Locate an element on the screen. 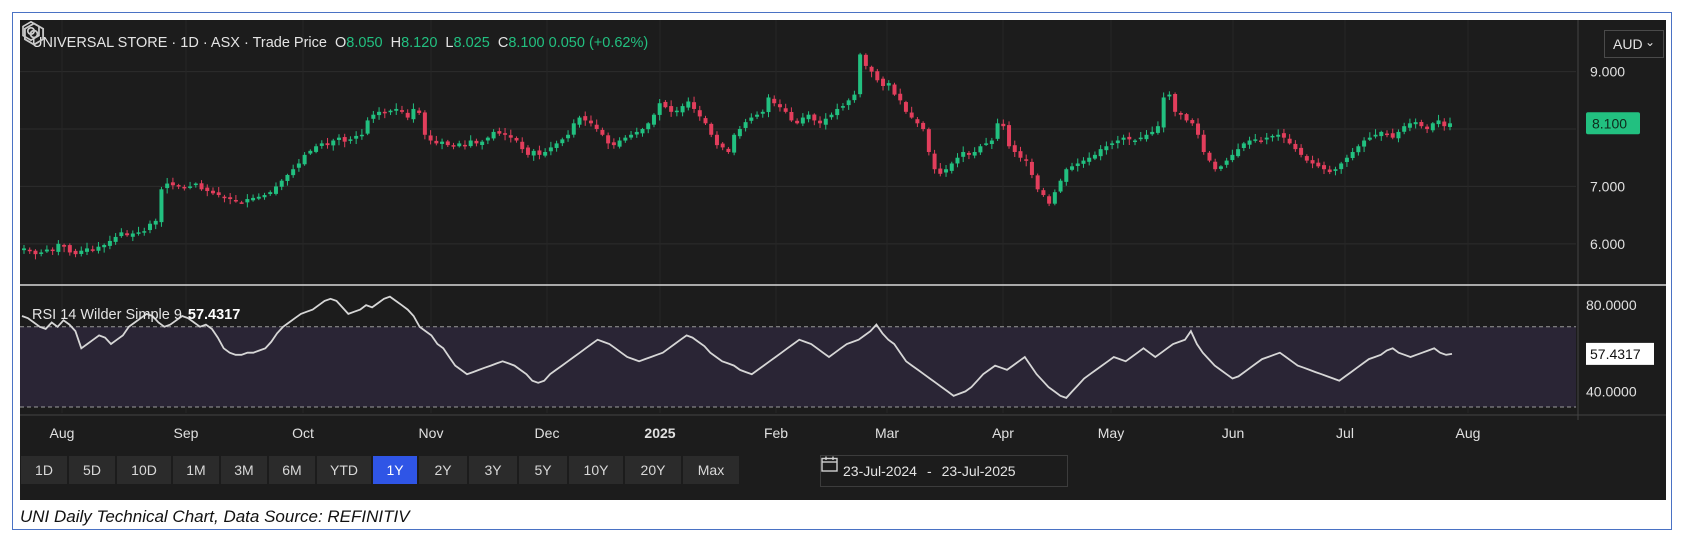  time-axis-label: Mar is located at coordinates (887, 433).